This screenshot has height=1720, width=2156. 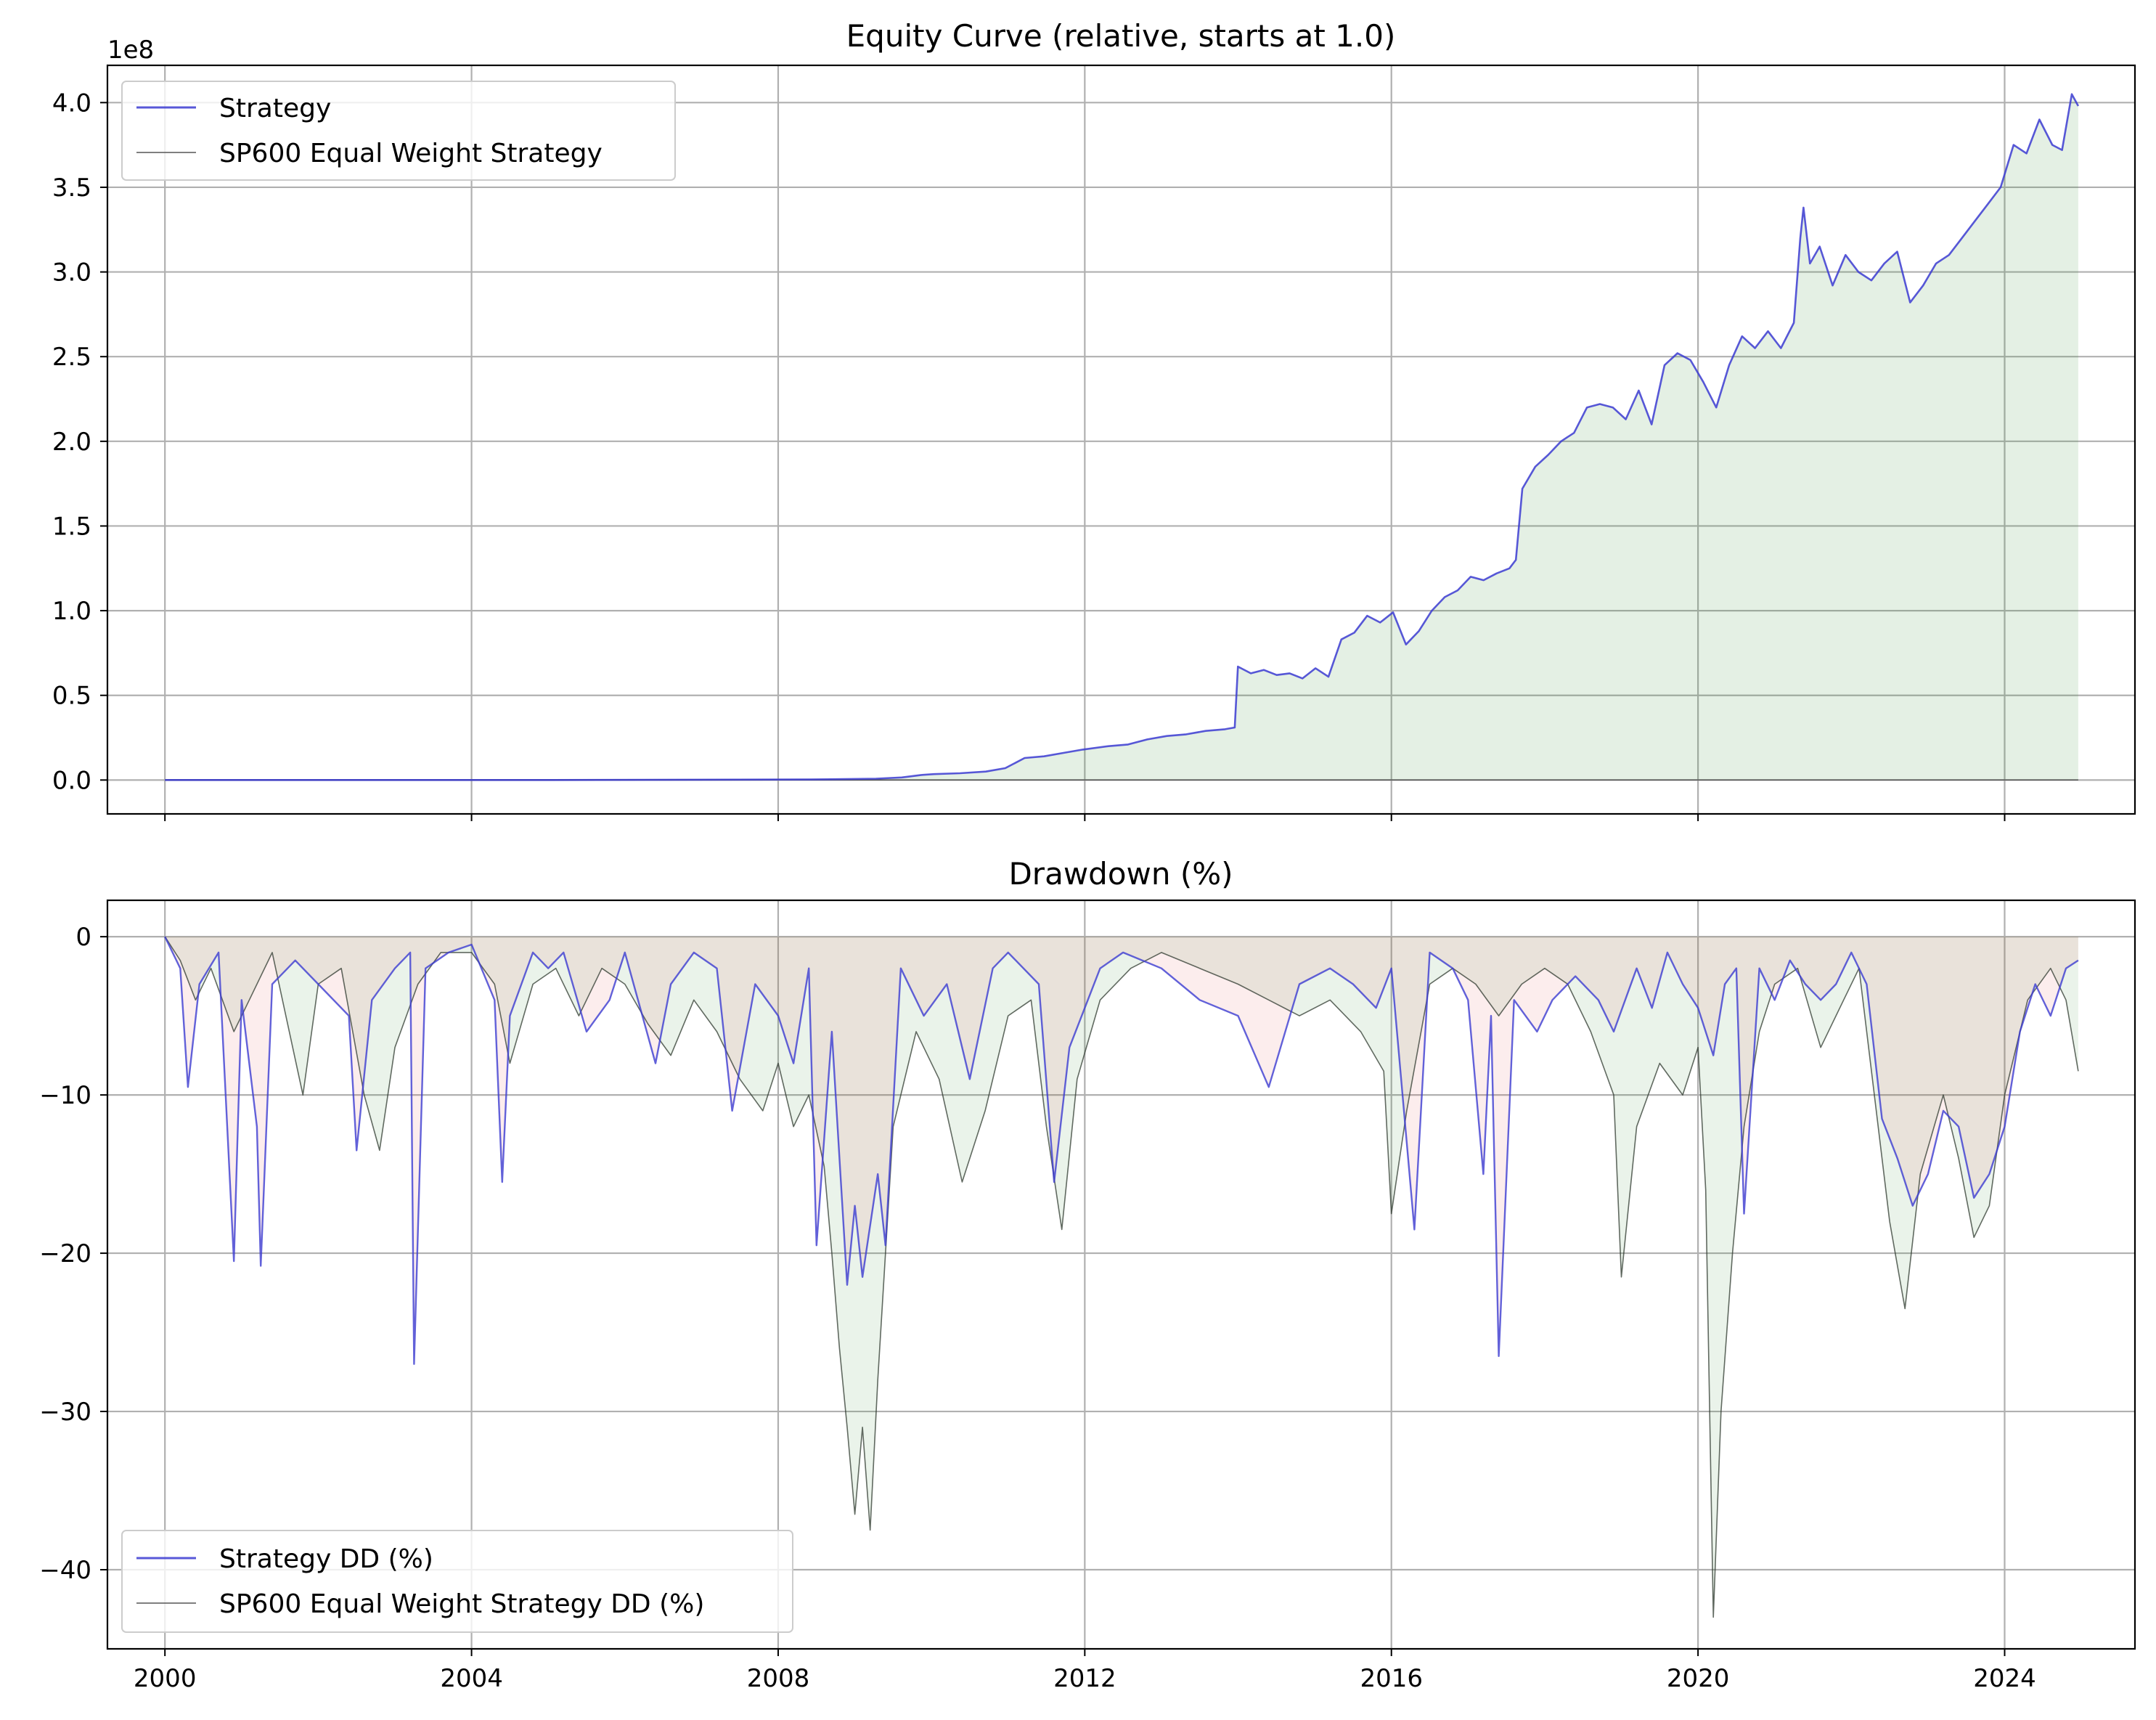 I want to click on y-tick-label: 2.0, so click(x=71, y=443).